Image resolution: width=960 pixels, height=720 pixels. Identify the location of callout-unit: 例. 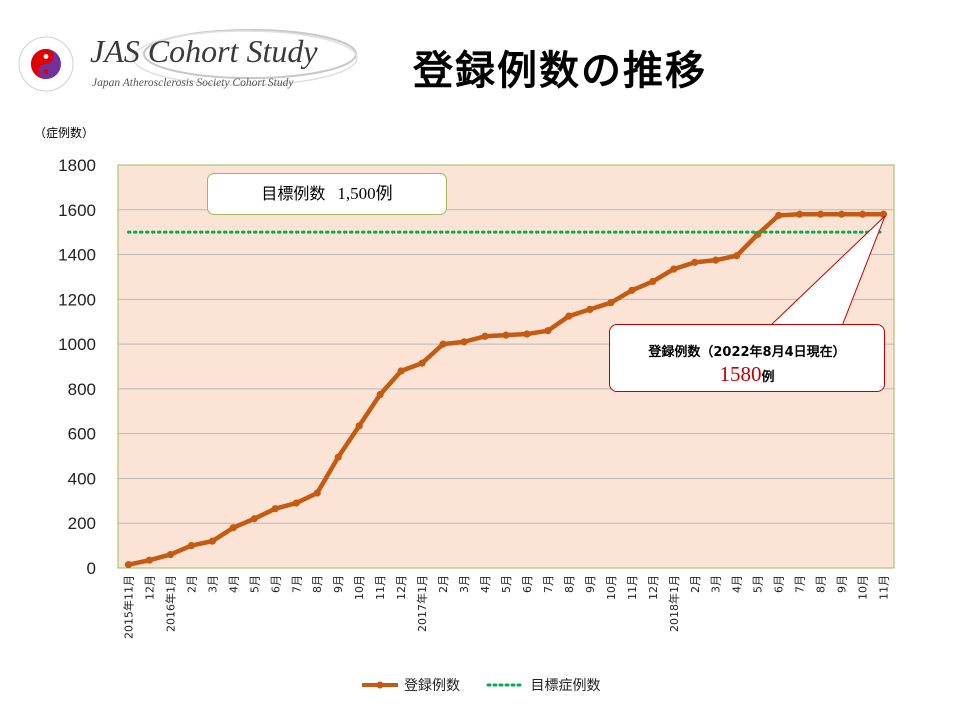
(768, 377).